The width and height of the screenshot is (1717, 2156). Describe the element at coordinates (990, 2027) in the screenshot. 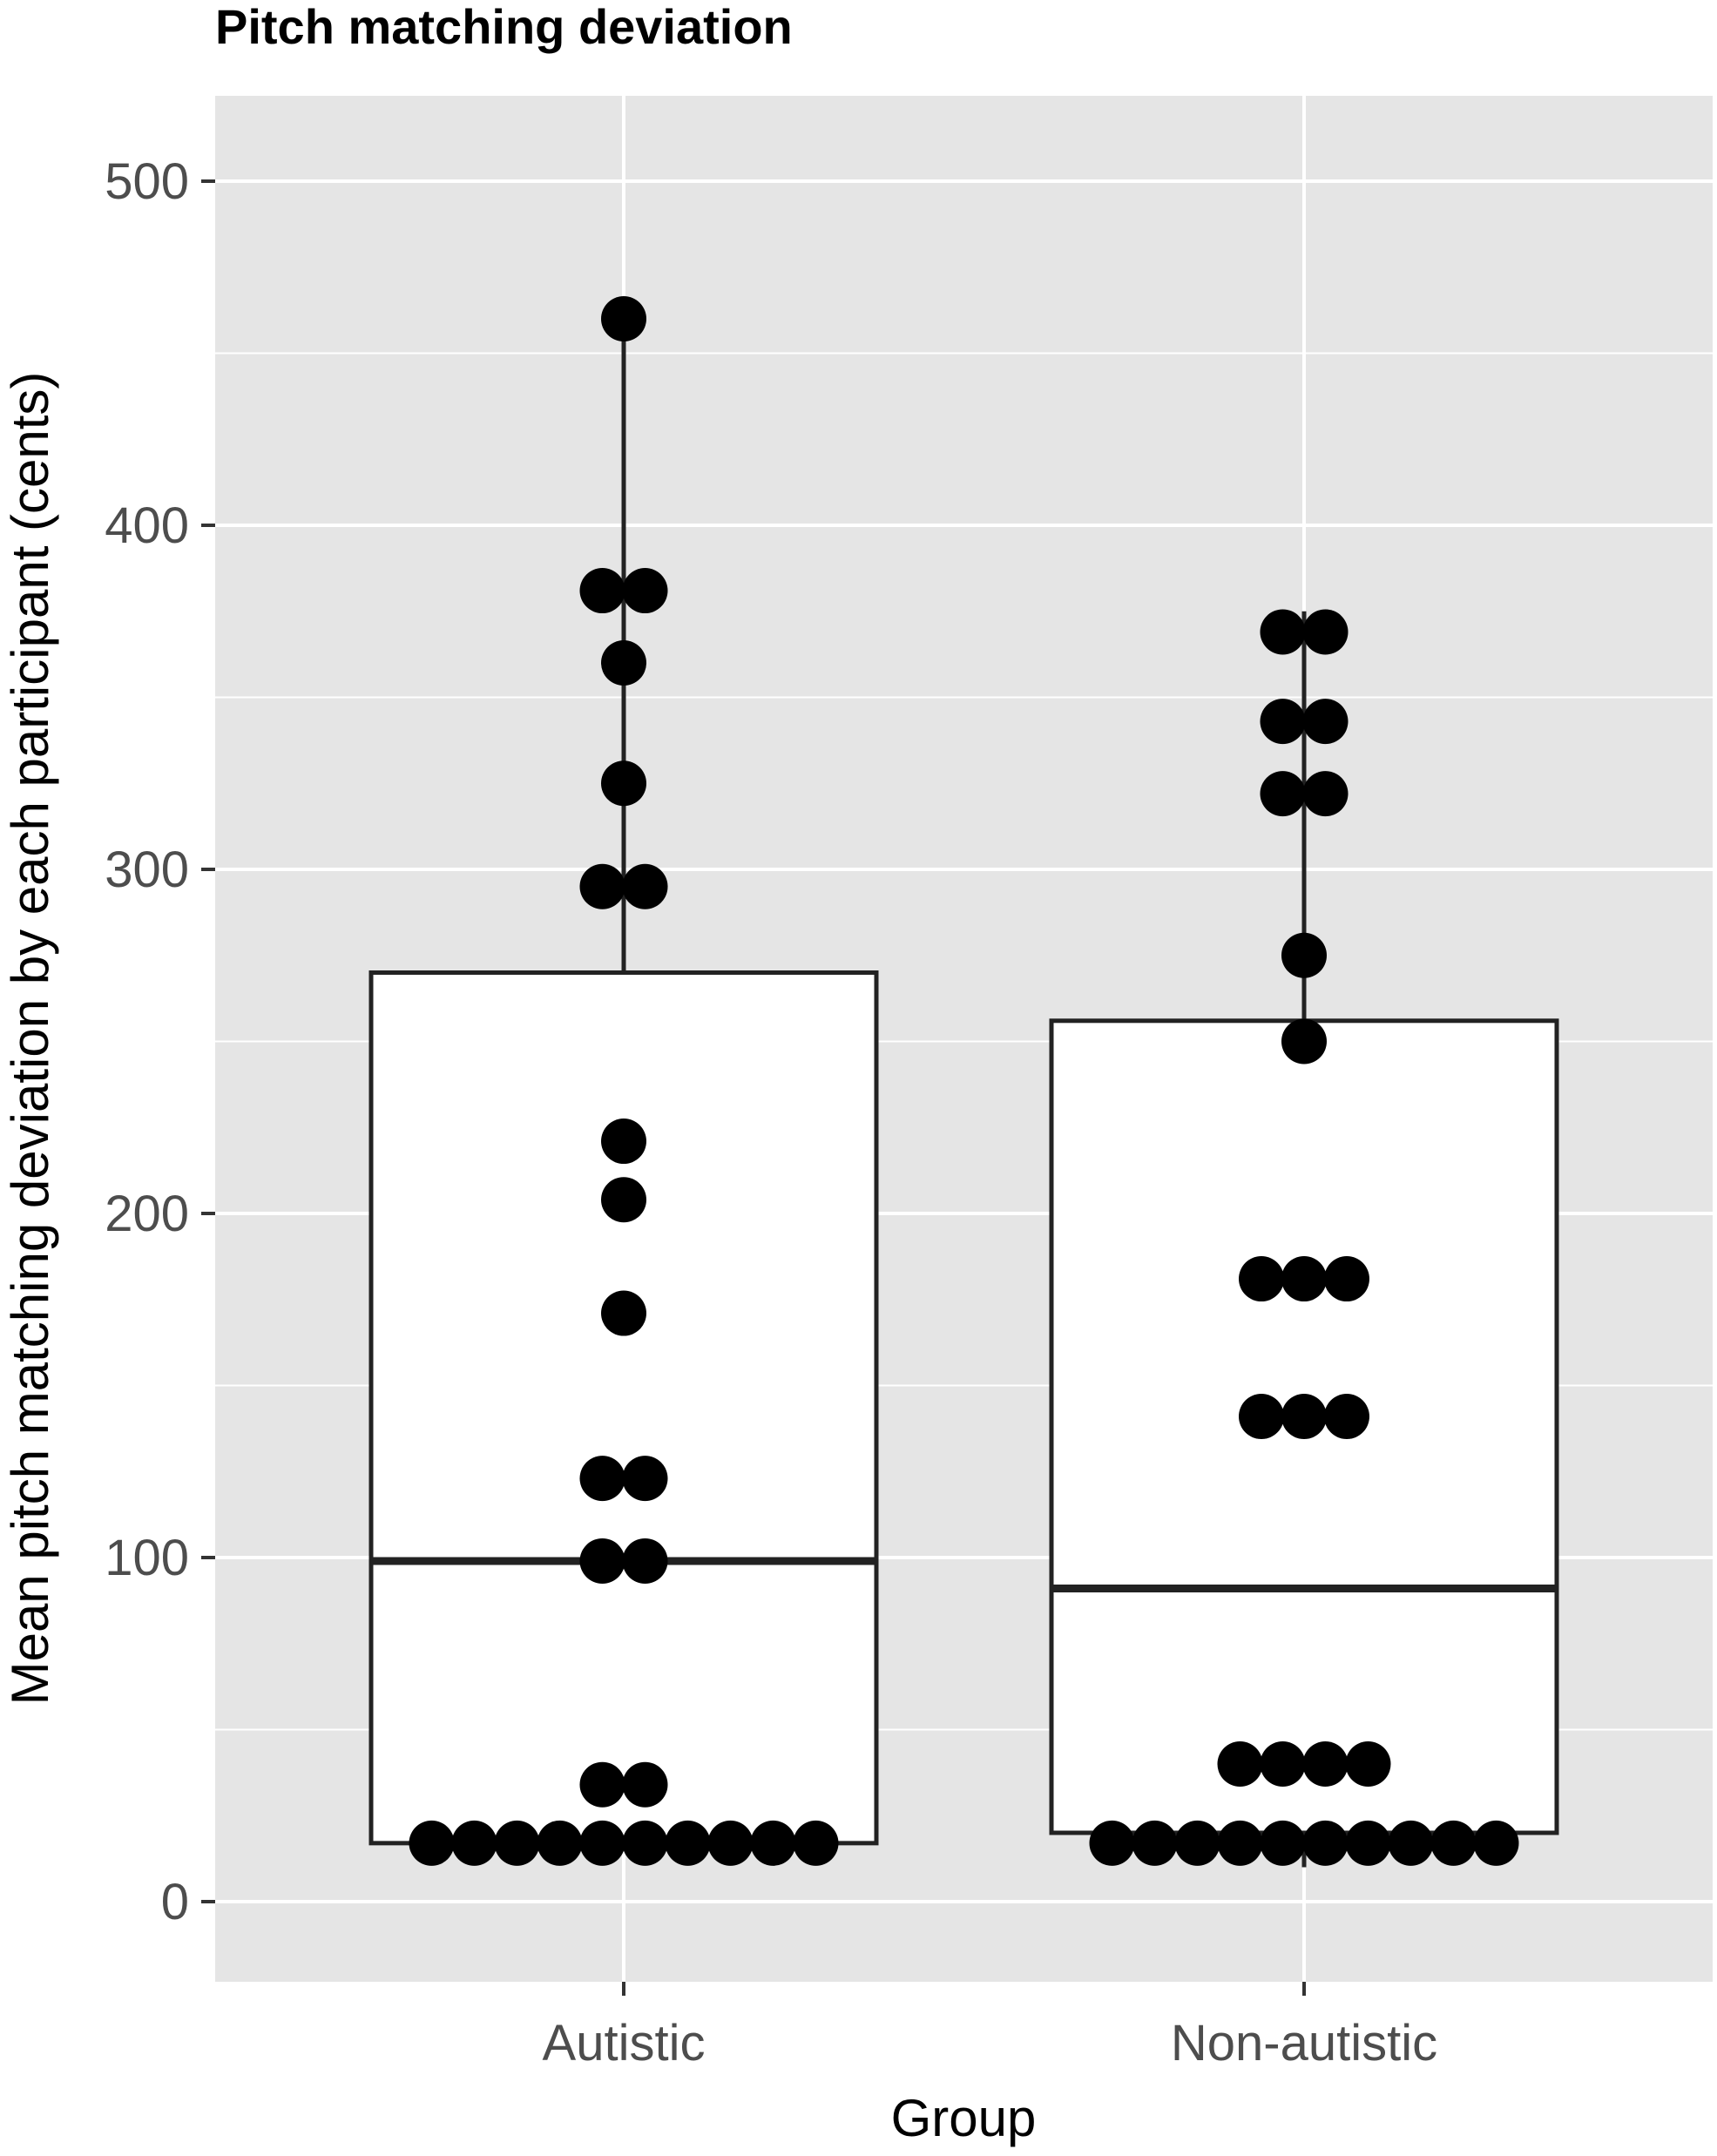

I see `x-axis: Autistic Non-autistic` at that location.